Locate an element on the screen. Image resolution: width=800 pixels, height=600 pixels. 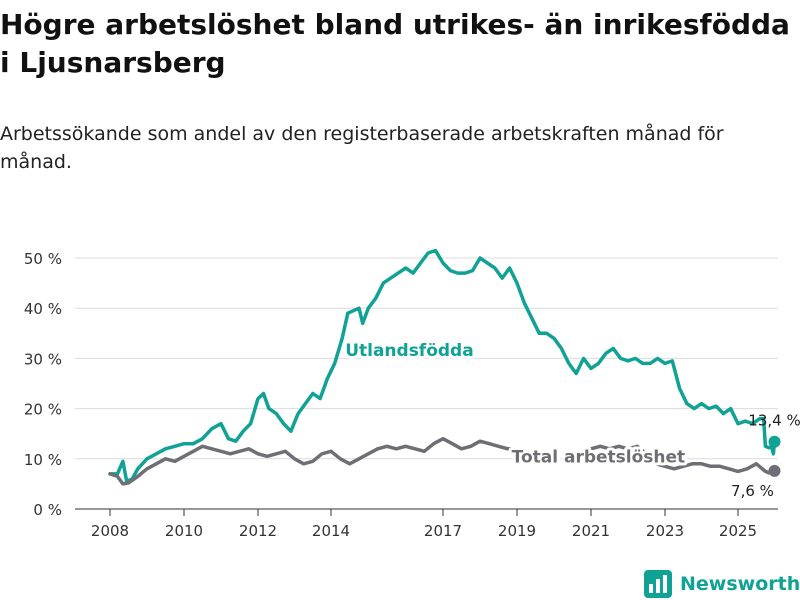
x-tick-label: 2014 is located at coordinates (331, 531).